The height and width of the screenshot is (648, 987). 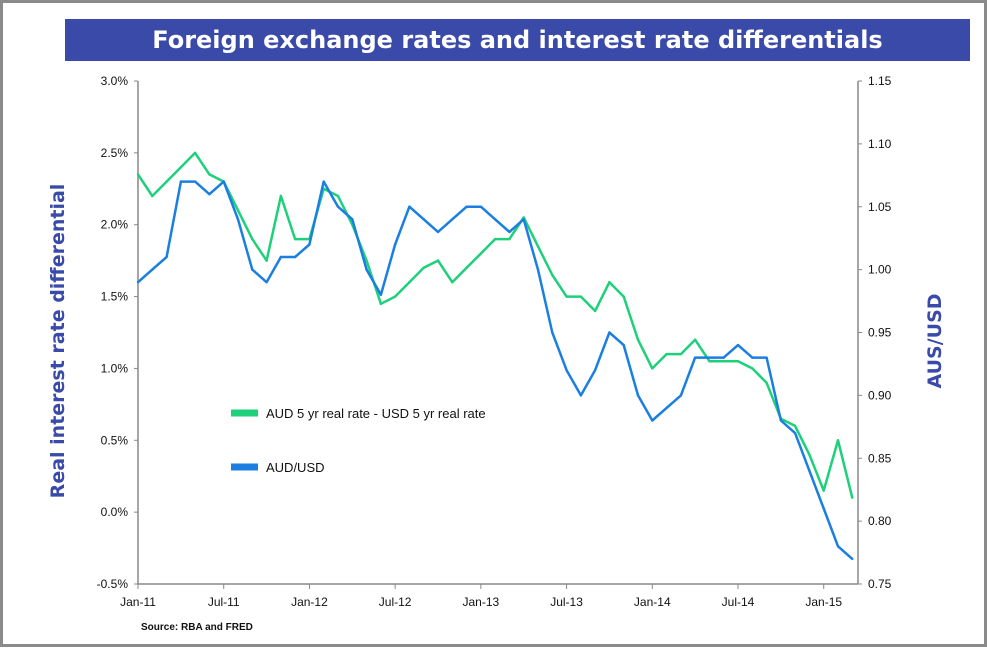 I want to click on x-tick-label: Jan-15, so click(x=823, y=602).